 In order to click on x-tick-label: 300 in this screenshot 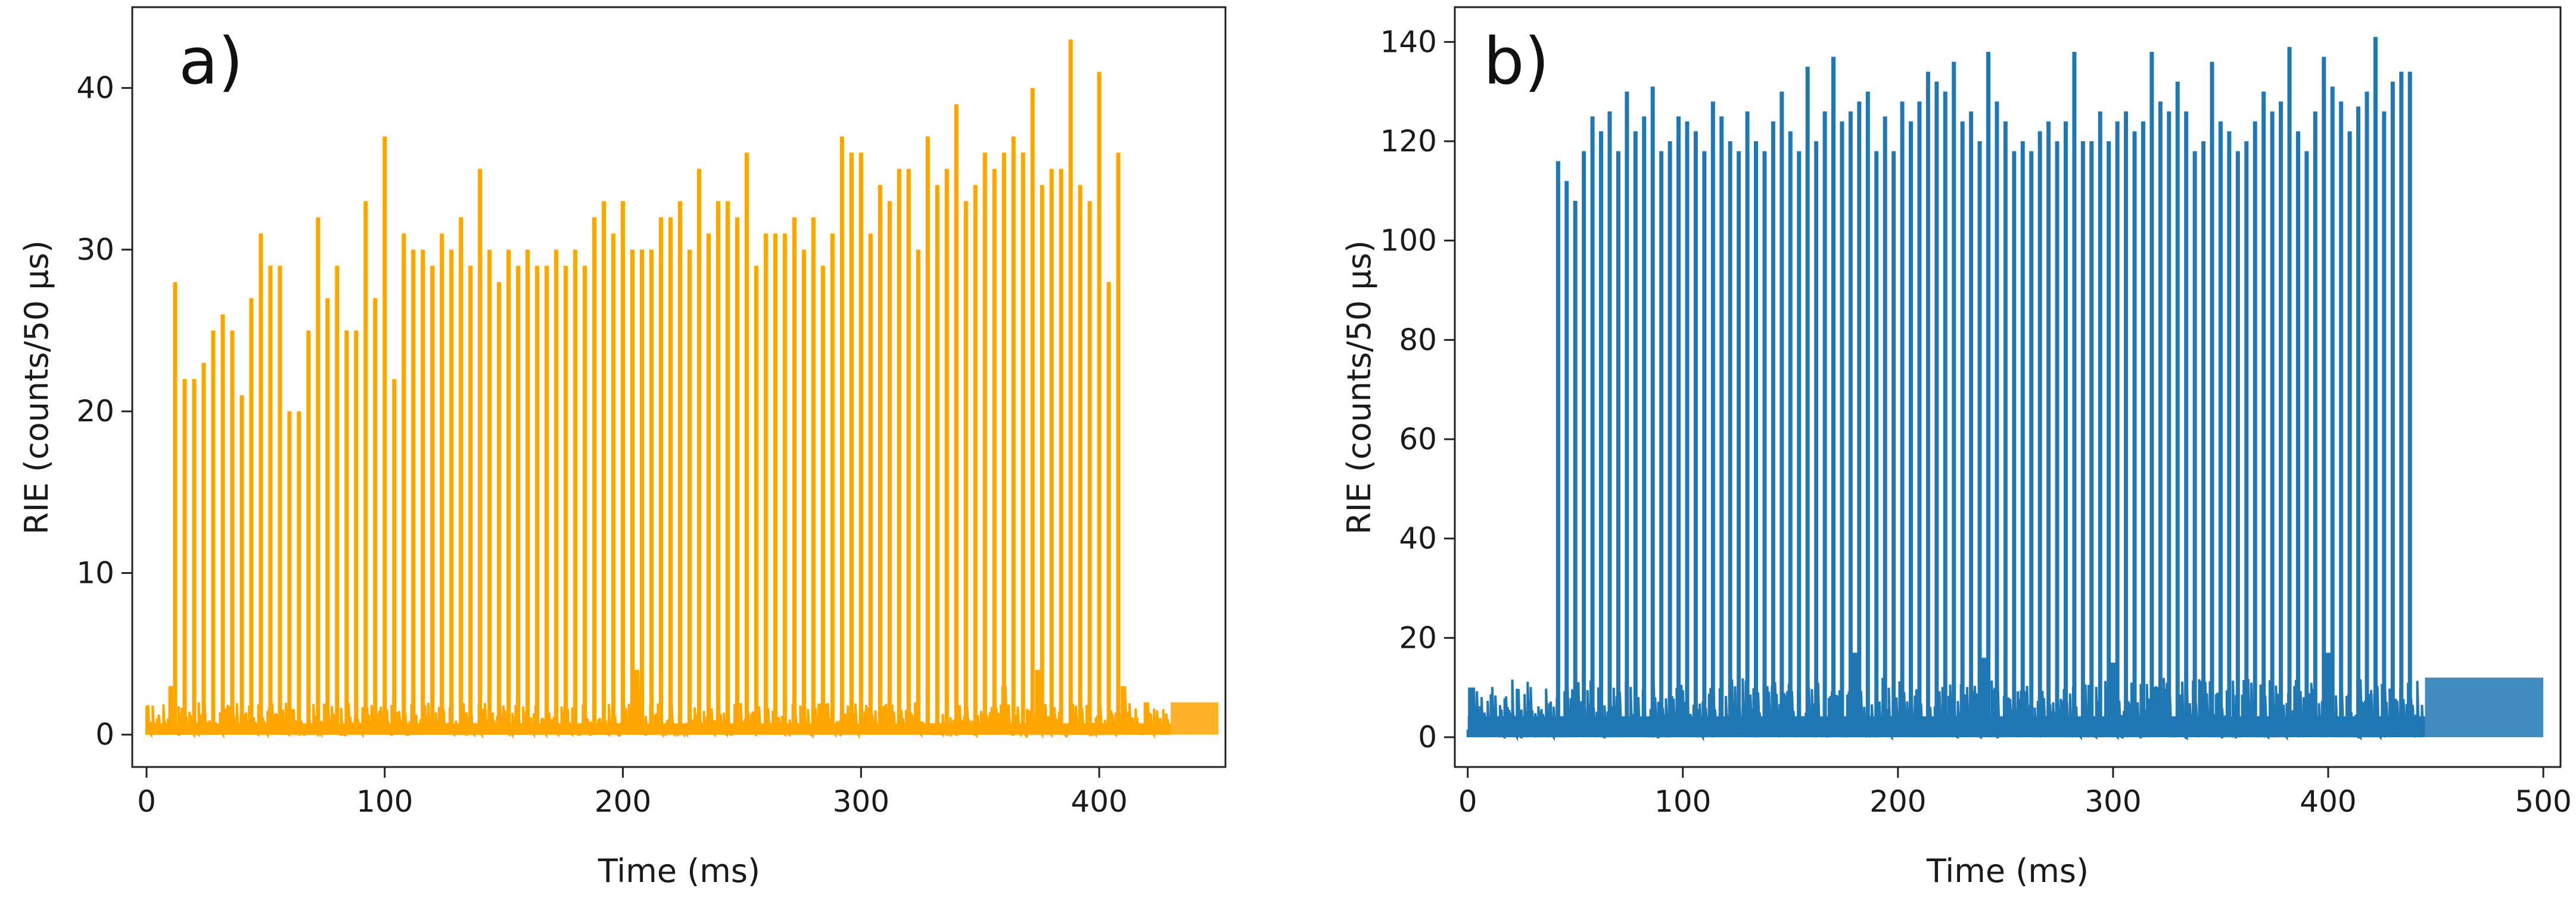, I will do `click(861, 801)`.